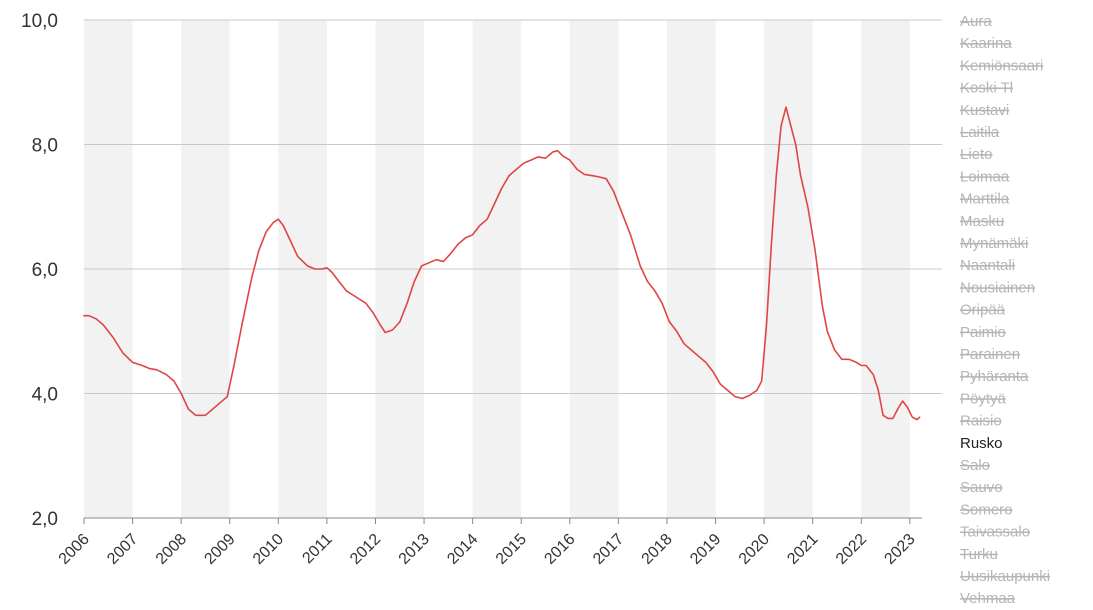 This screenshot has width=1093, height=610. I want to click on y-tick-label: 2,0, so click(45, 519).